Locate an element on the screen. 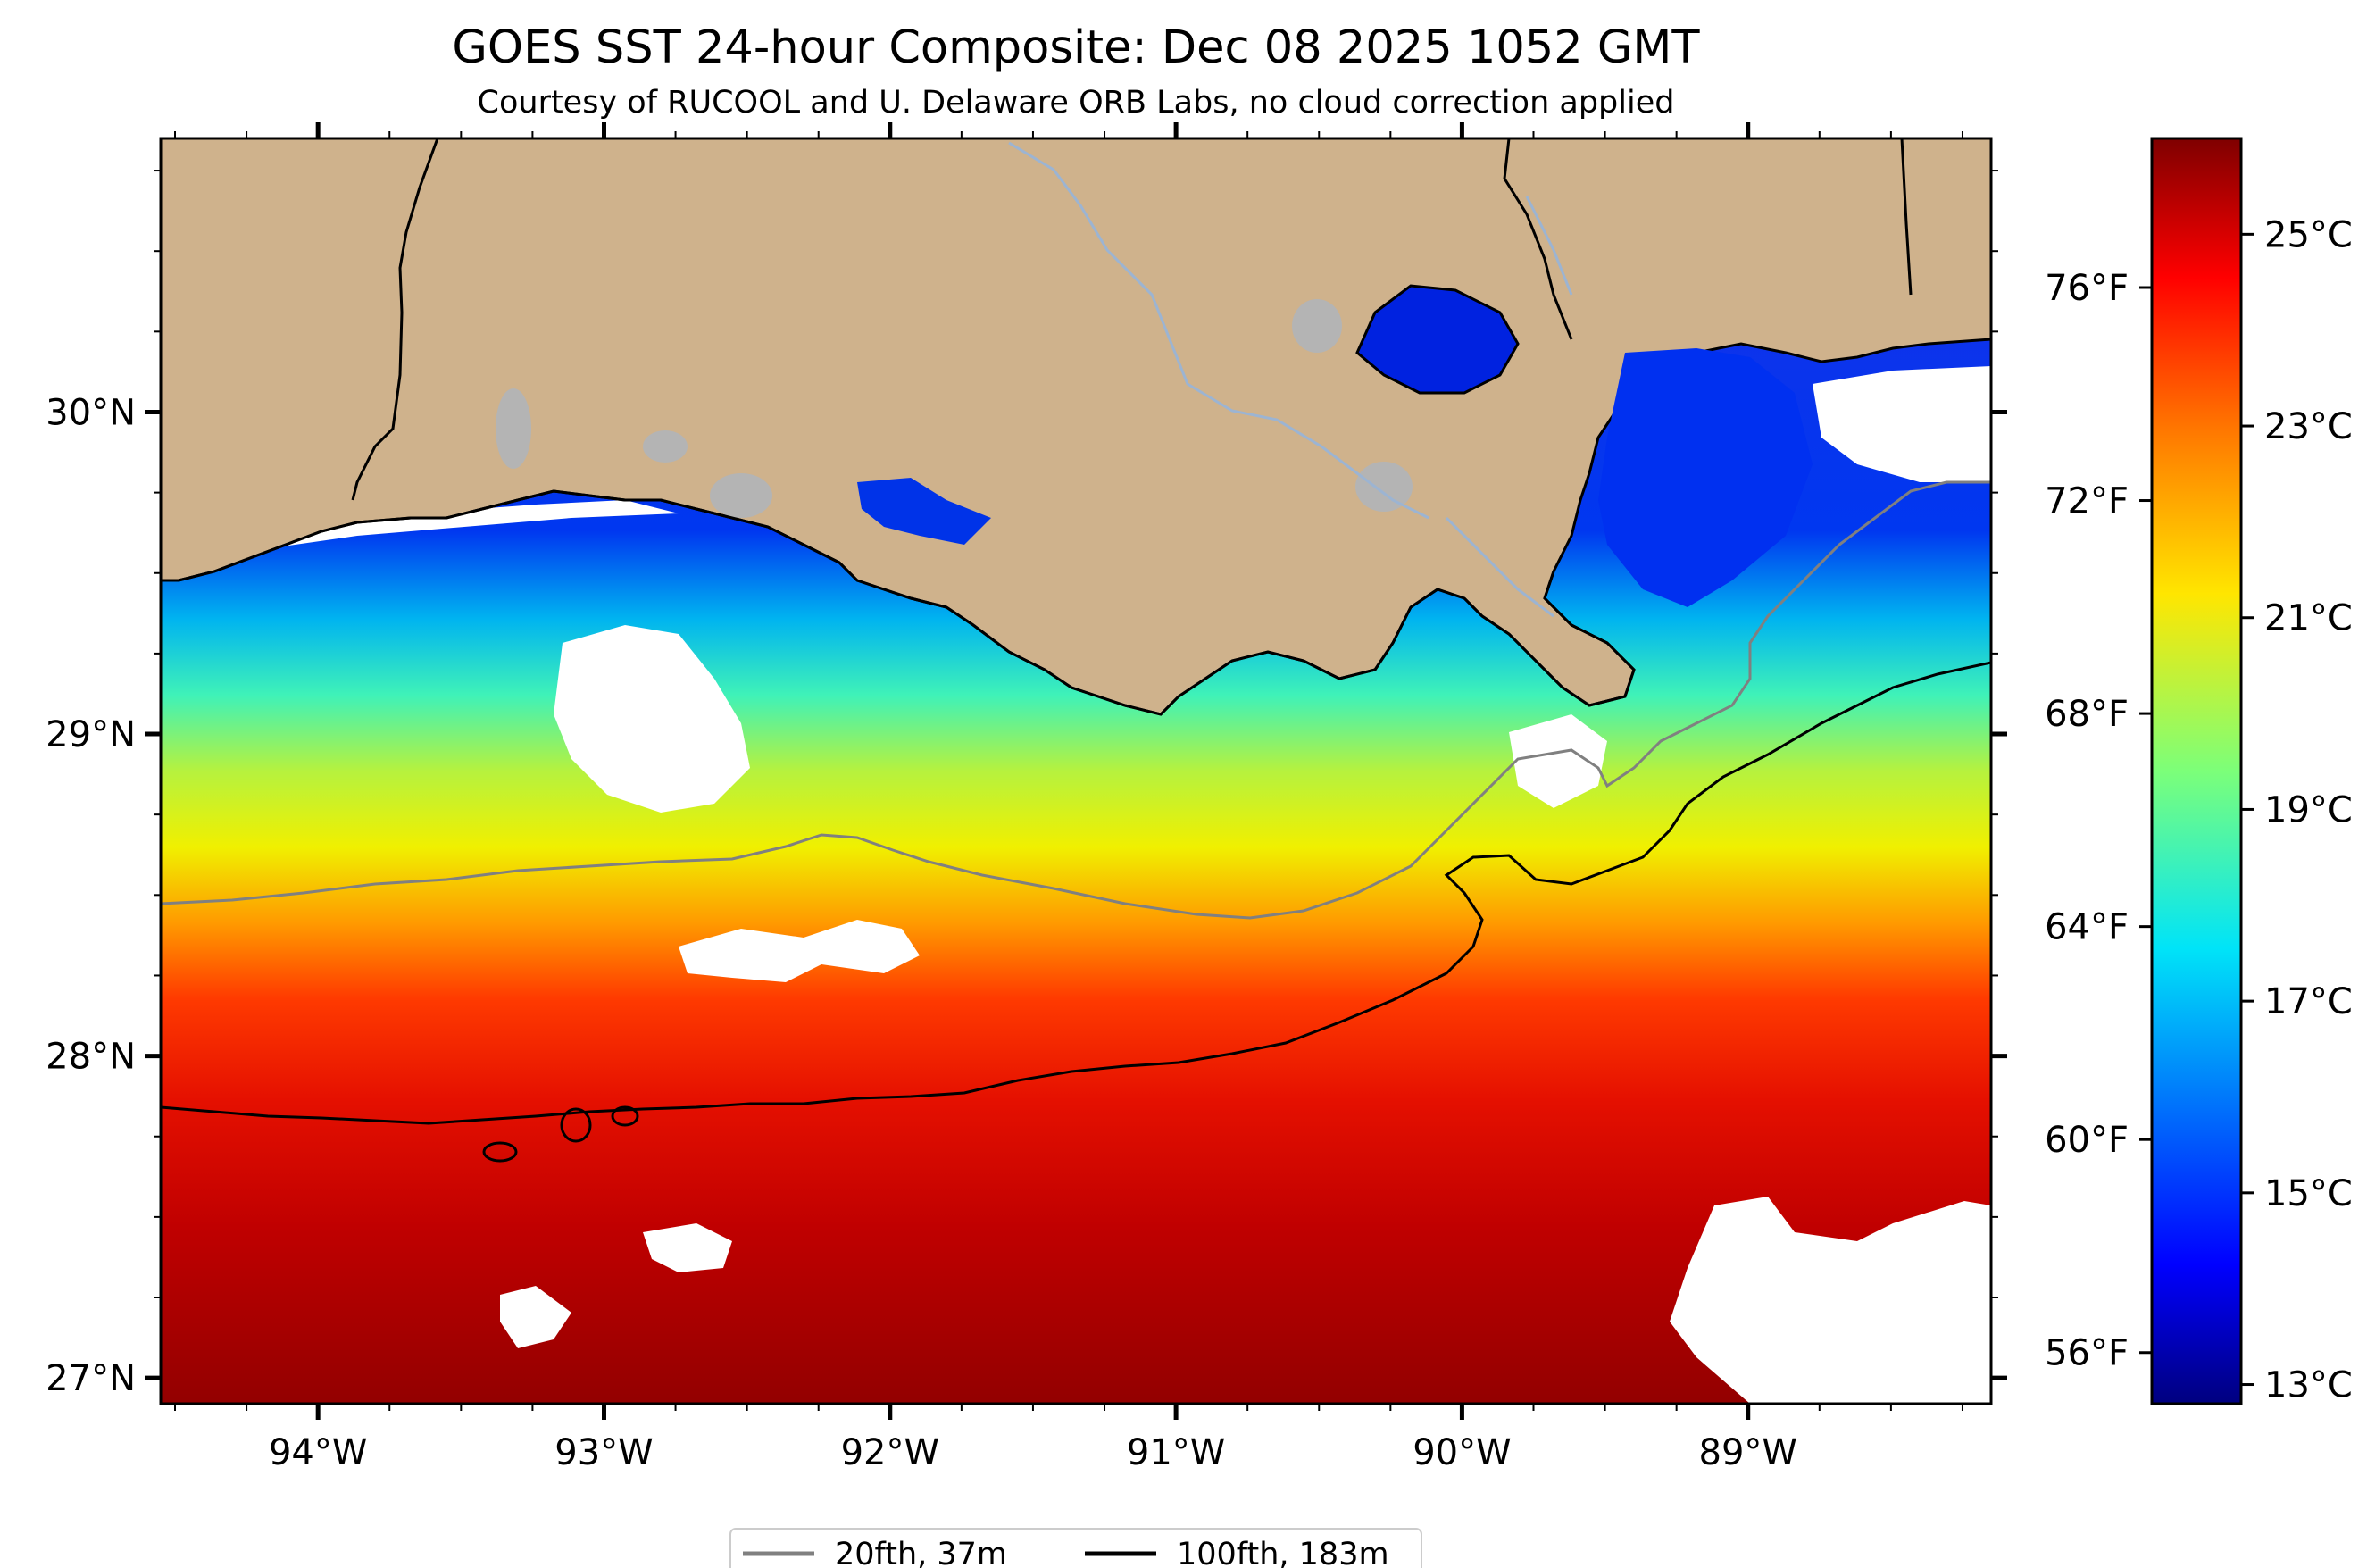 The image size is (2367, 1568). fahrenheit-tick-label: 64°F is located at coordinates (2087, 927).